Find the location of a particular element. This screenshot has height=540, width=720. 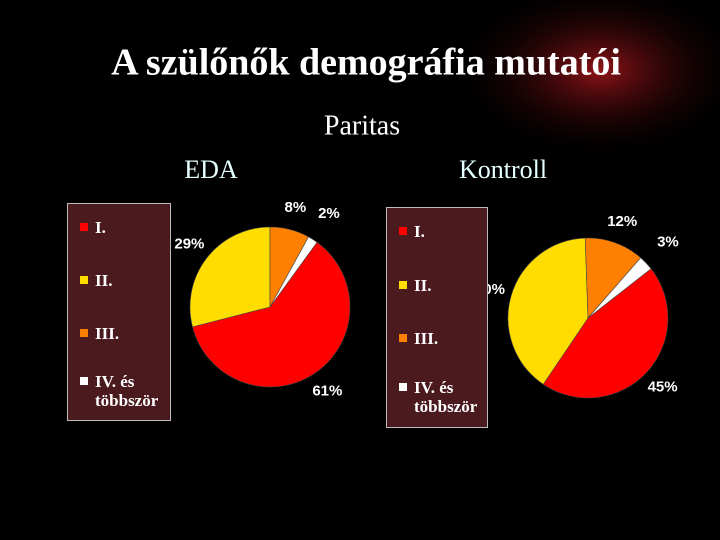

slide-subtitle: Paritas is located at coordinates (362, 125).